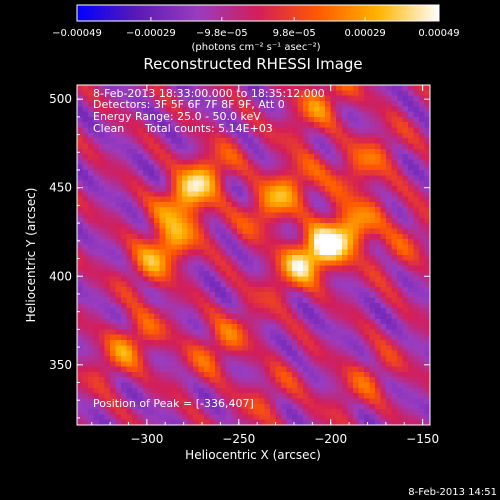 Image resolution: width=500 pixels, height=500 pixels. I want to click on chart-title: Reconstructed RHESSI Image, so click(252, 64).